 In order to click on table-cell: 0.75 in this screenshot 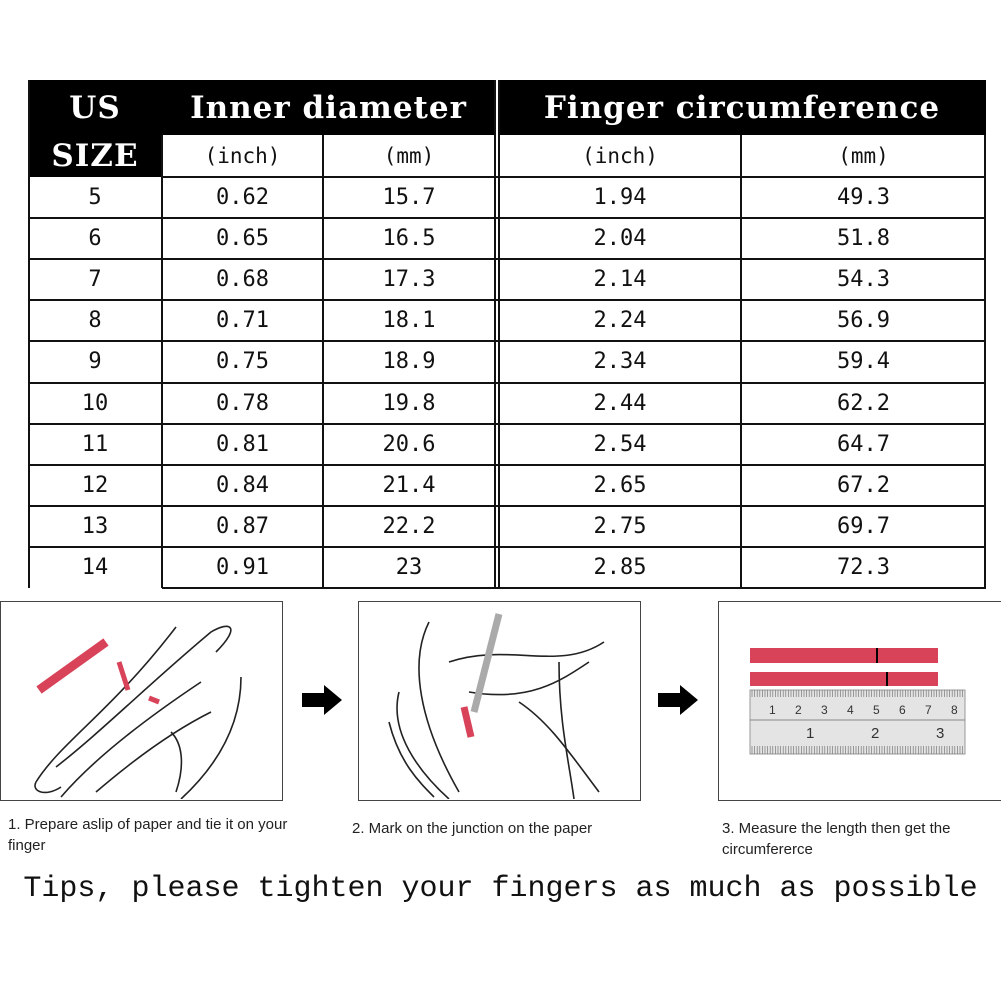, I will do `click(242, 362)`.